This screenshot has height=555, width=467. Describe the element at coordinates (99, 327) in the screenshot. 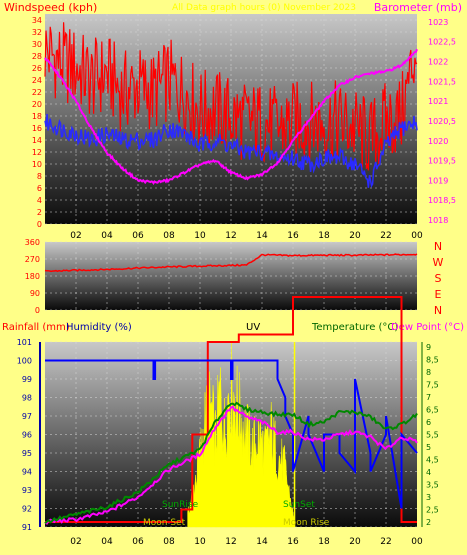

I see `humidity-axis-title: Humidity (%)` at that location.